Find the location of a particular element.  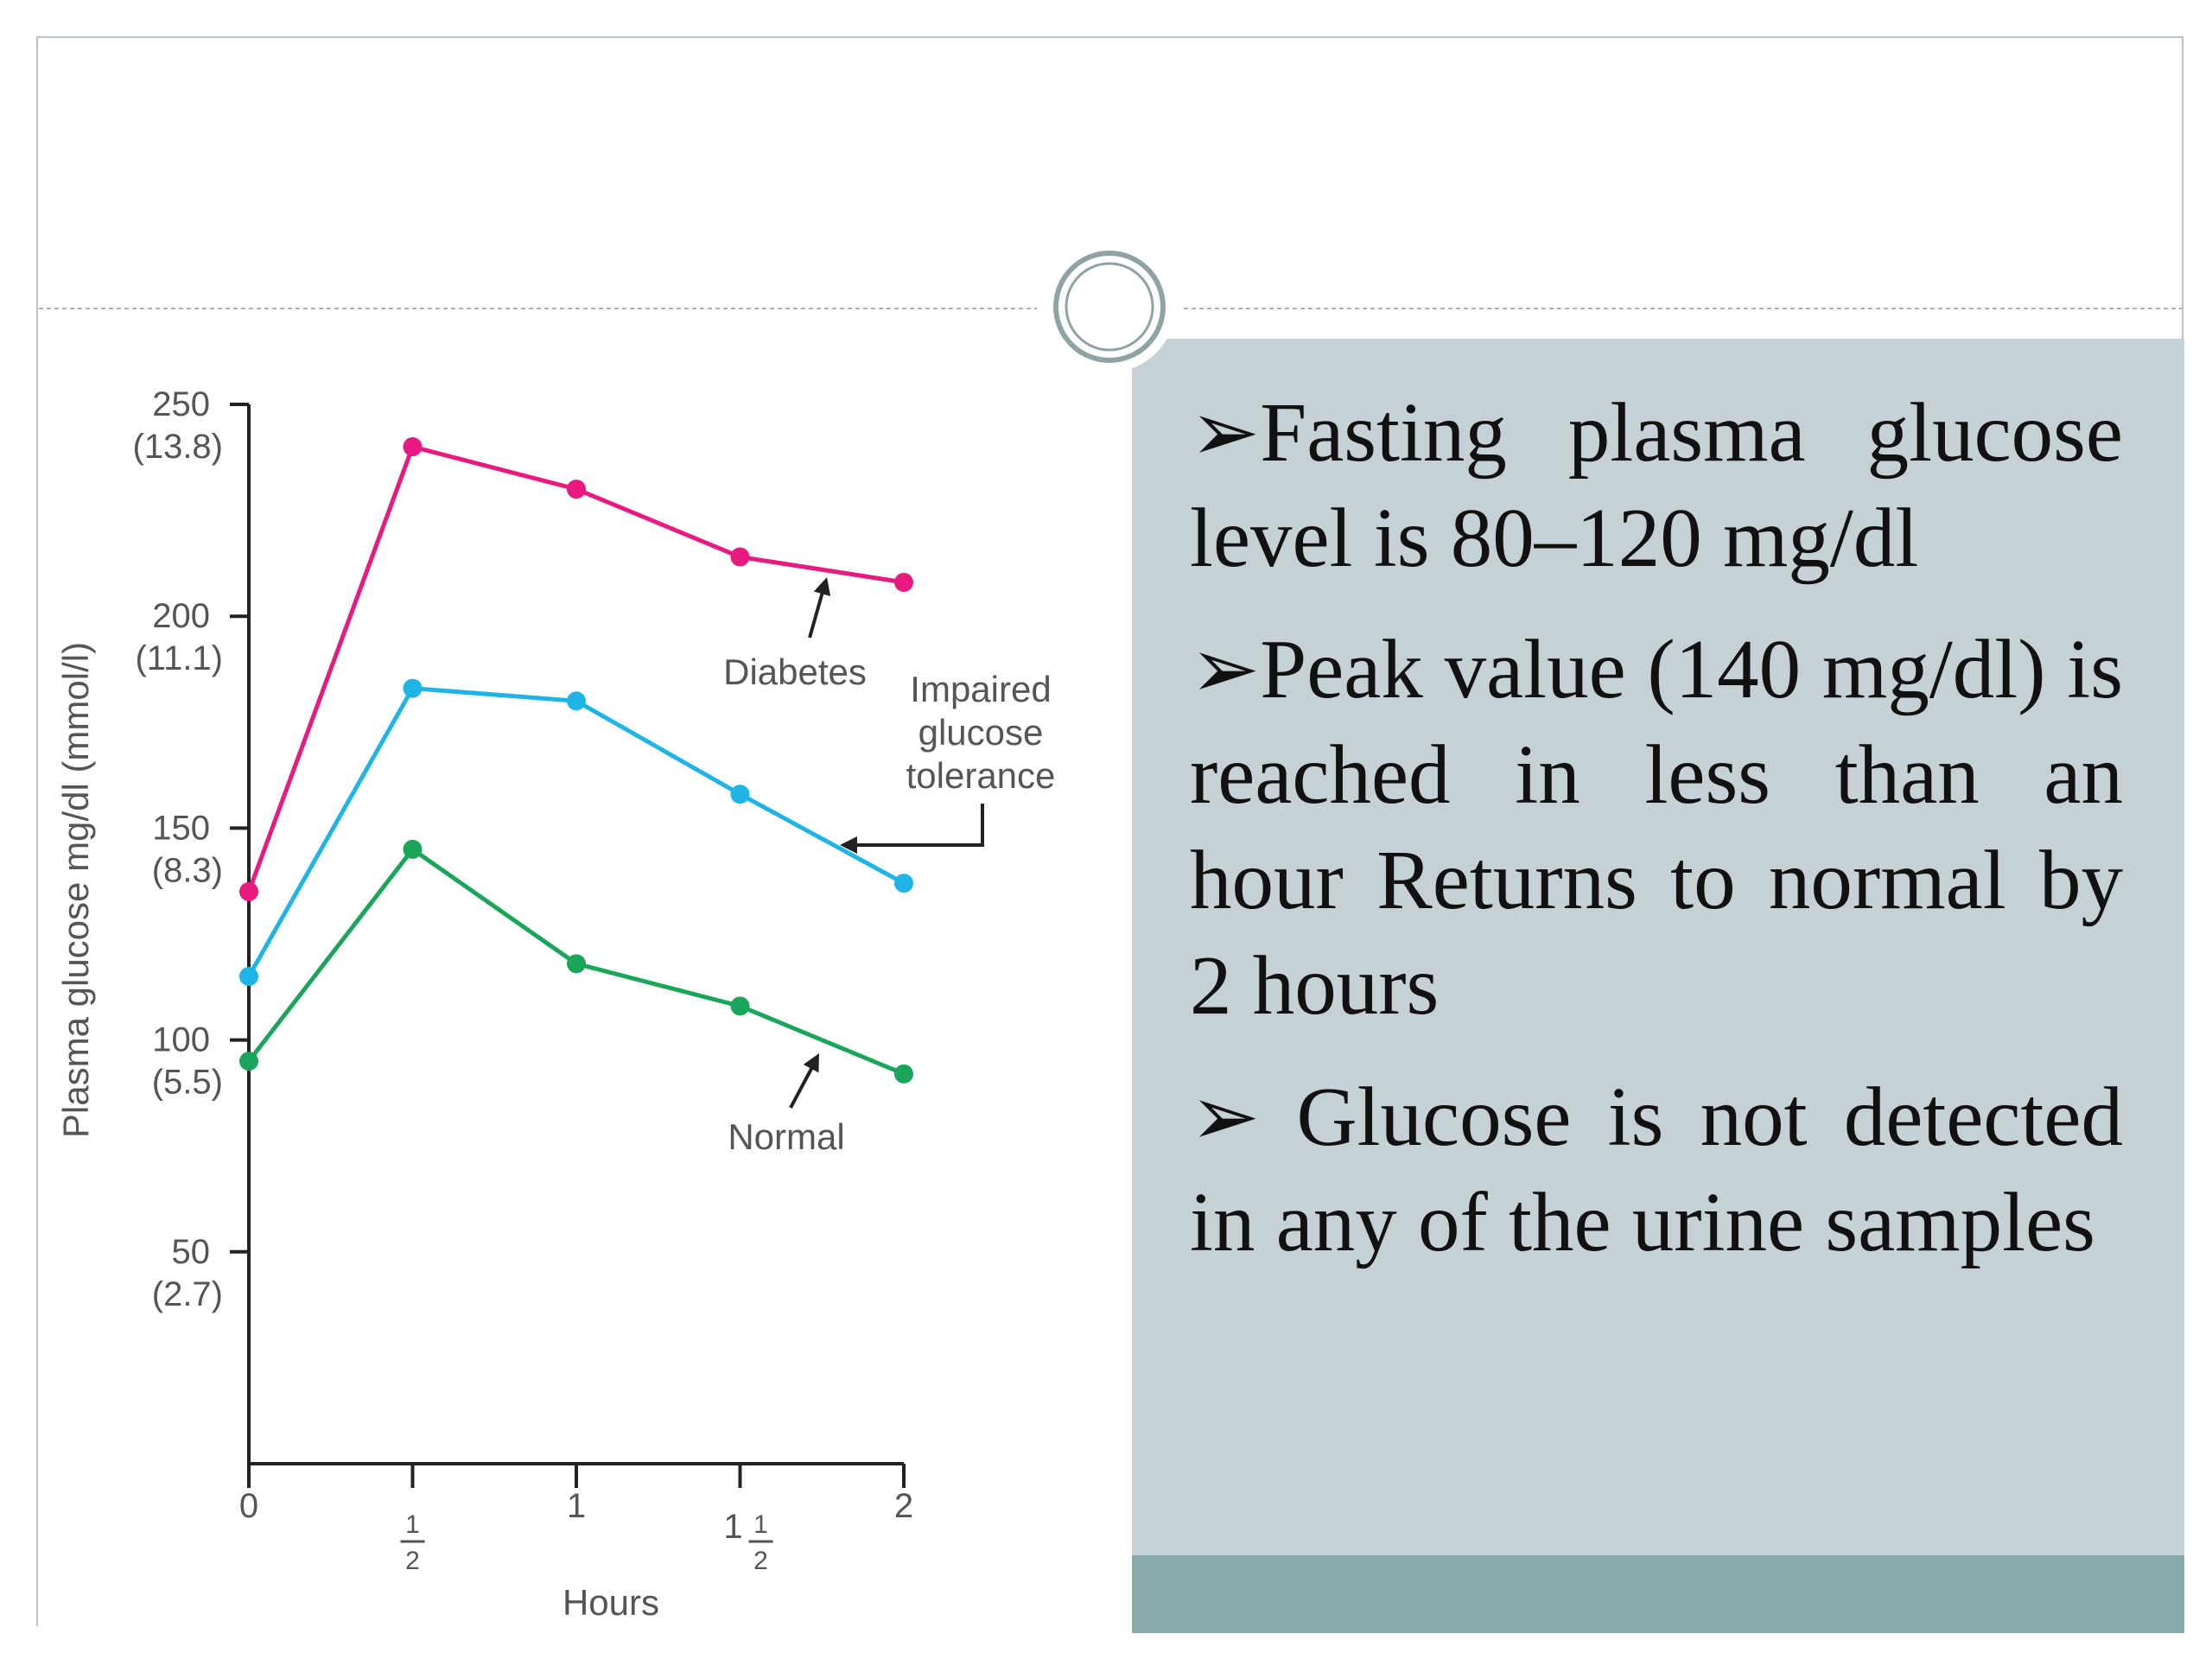

annotation-arrow-igt is located at coordinates (920, 825).